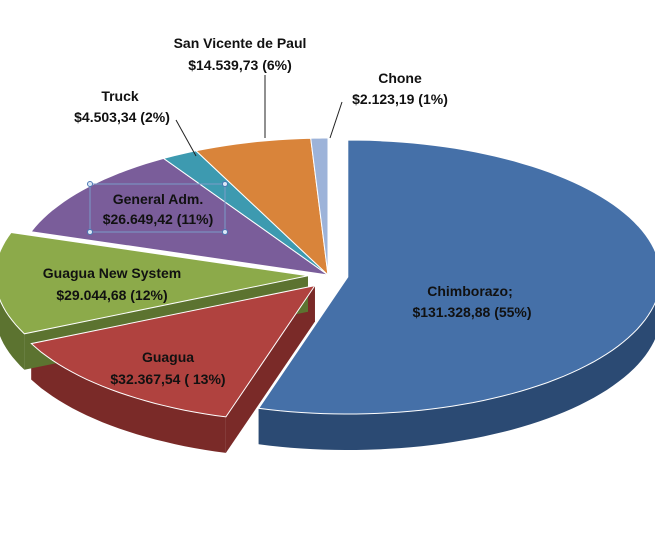 This screenshot has height=540, width=655. What do you see at coordinates (400, 78) in the screenshot?
I see `label-chone-name: Chone` at bounding box center [400, 78].